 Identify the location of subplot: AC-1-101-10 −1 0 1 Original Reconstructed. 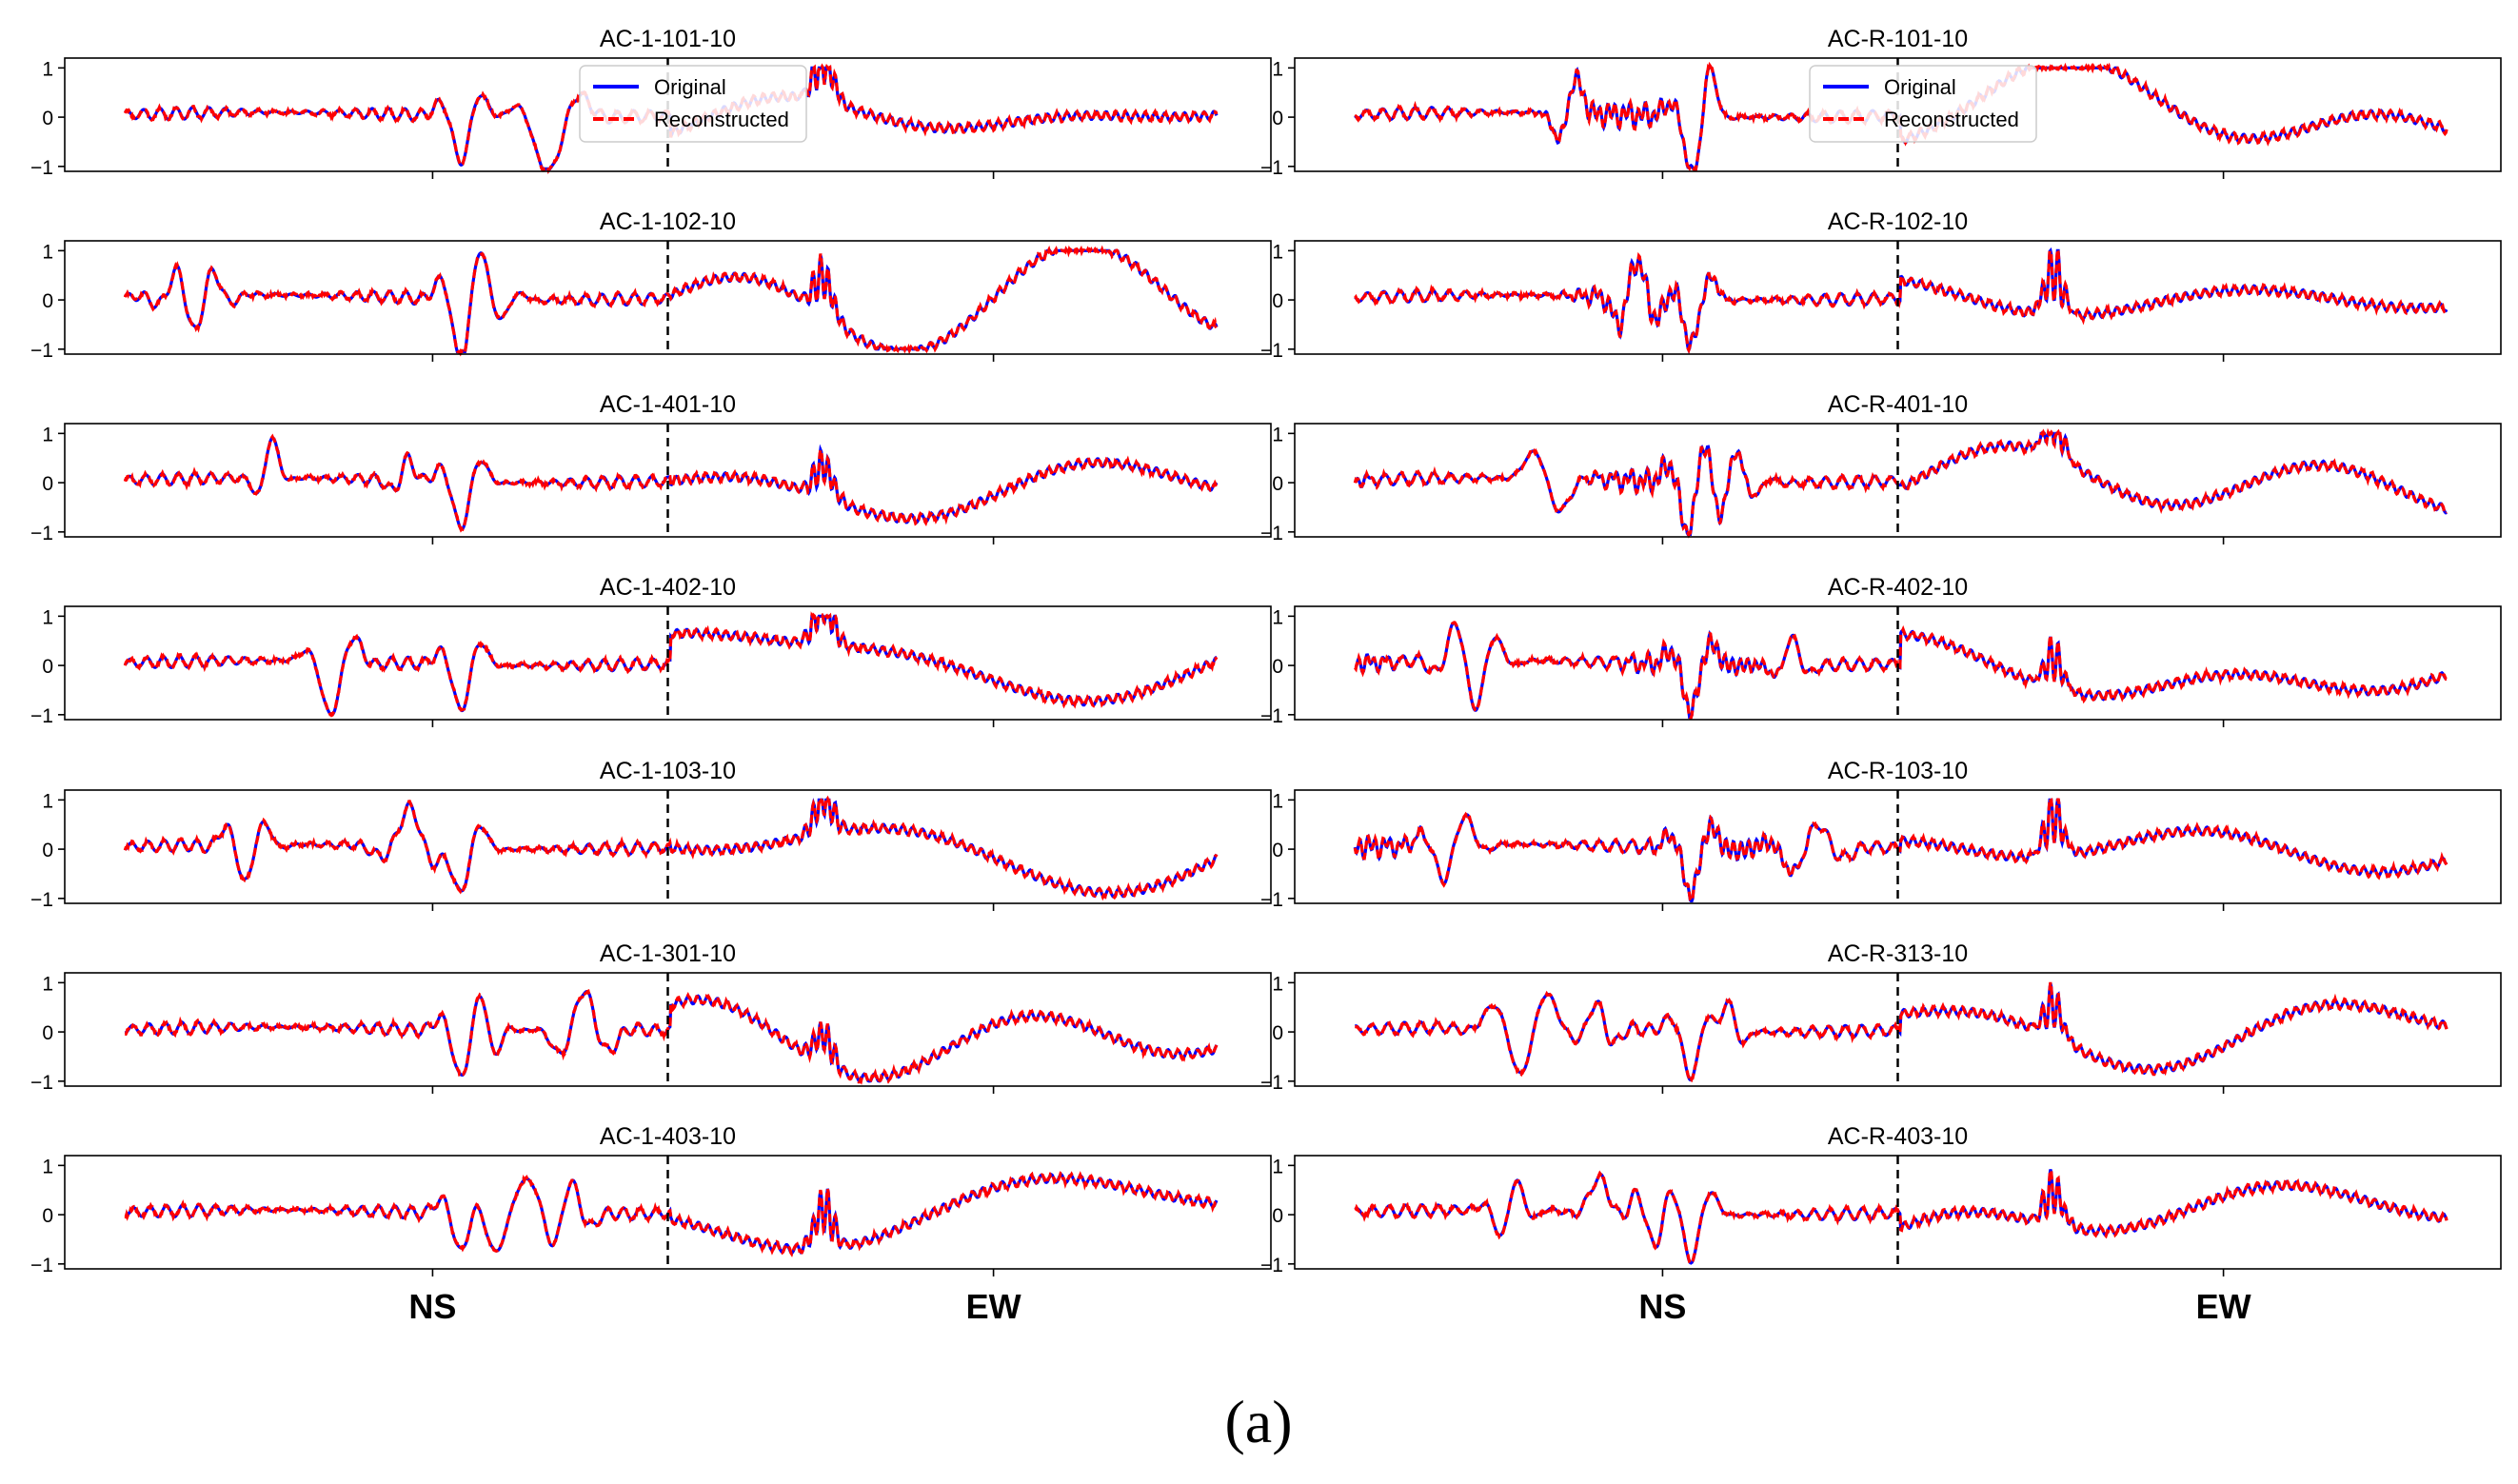
(651, 103).